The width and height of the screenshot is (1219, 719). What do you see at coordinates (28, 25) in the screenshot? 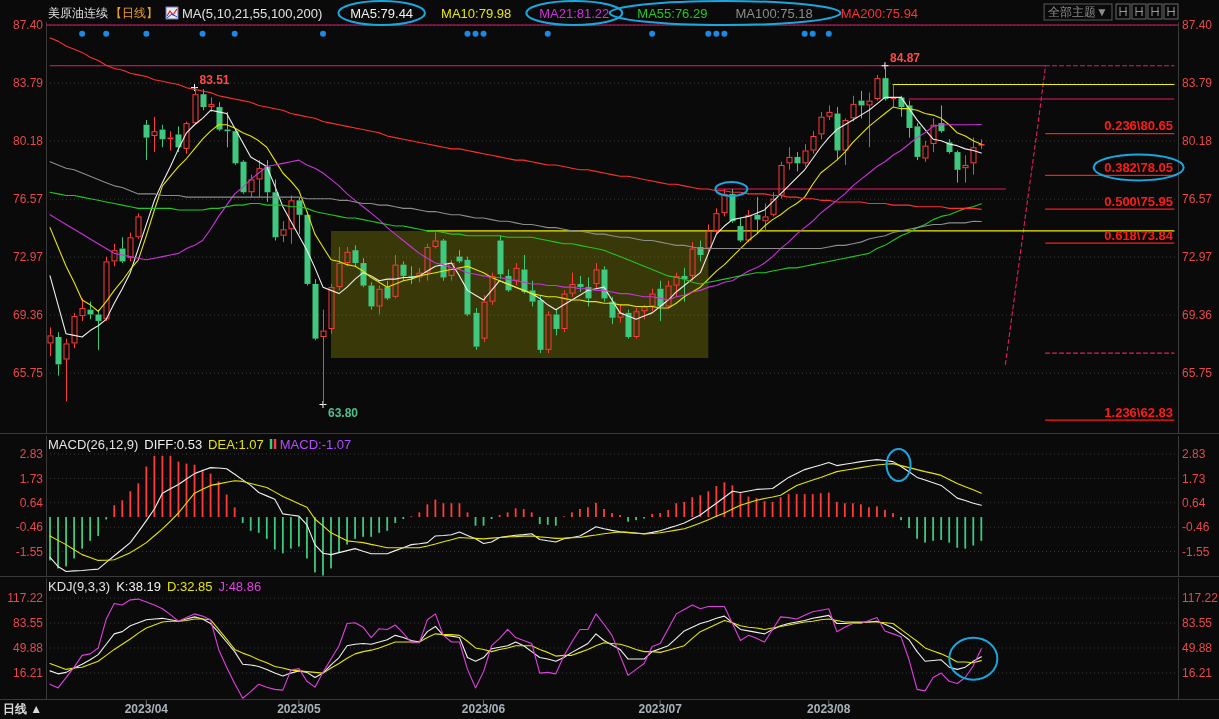
I see `y-tick-label: 87.40` at bounding box center [28, 25].